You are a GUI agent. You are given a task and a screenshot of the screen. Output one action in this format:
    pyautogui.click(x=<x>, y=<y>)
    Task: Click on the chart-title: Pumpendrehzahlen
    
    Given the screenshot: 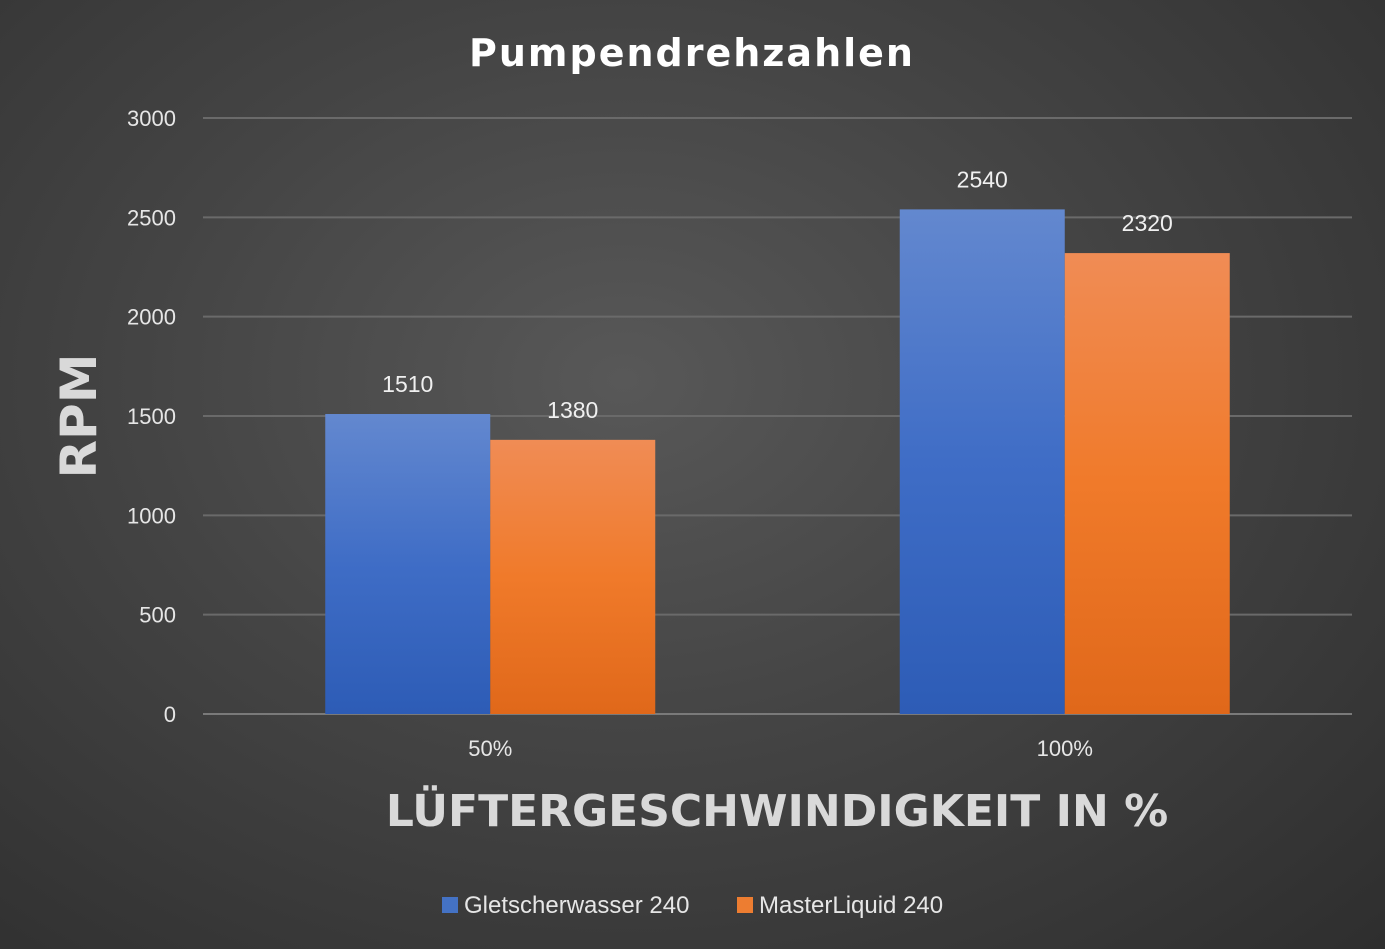 What is the action you would take?
    pyautogui.click(x=692, y=53)
    